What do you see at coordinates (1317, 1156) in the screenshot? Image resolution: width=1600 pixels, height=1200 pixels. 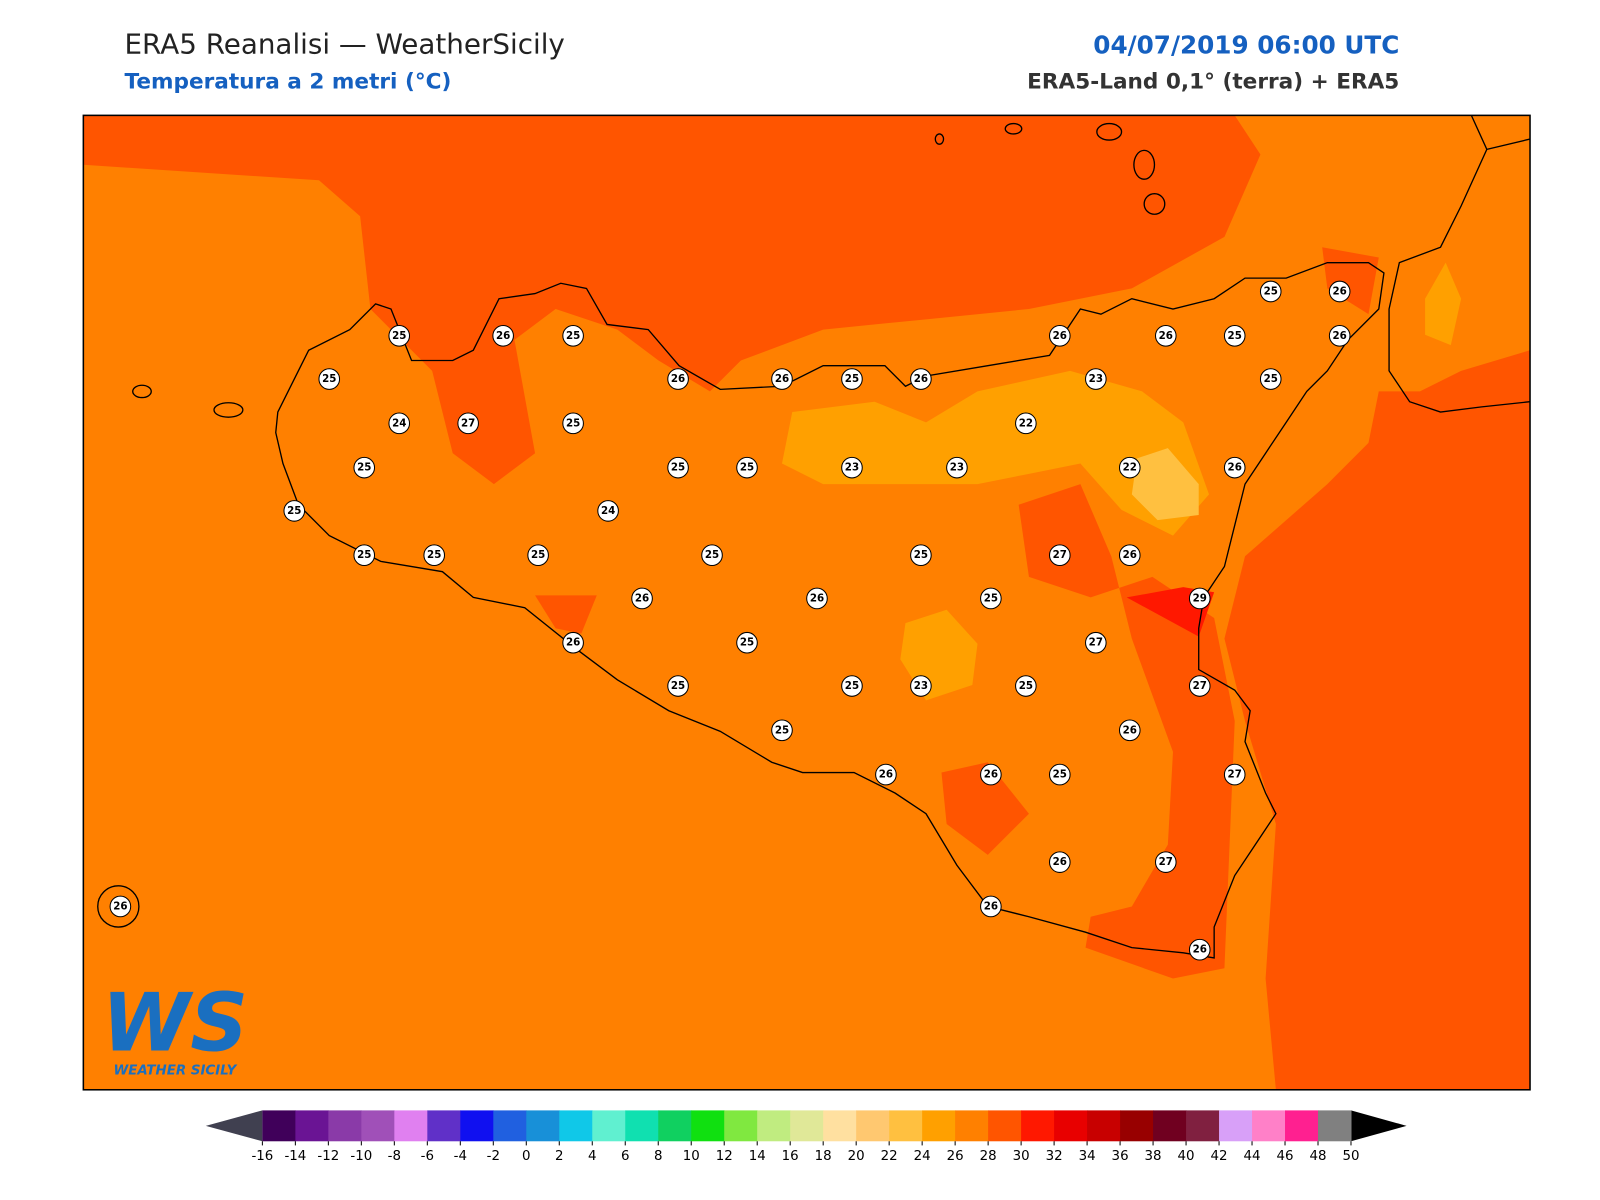 I see `colorbar-tick-label: 48` at bounding box center [1317, 1156].